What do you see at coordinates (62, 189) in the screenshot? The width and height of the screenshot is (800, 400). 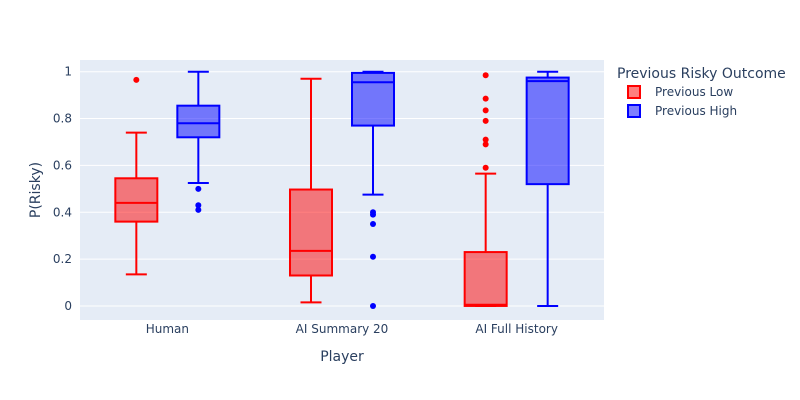 I see `y-axis-ticks: 0 0.2 0.4 0.6 0.8 1` at bounding box center [62, 189].